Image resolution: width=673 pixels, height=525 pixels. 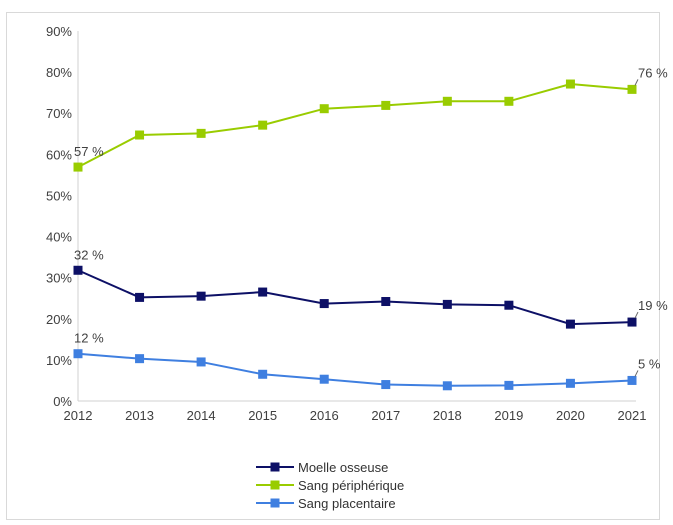 What do you see at coordinates (653, 72) in the screenshot?
I see `data-label: 76 %` at bounding box center [653, 72].